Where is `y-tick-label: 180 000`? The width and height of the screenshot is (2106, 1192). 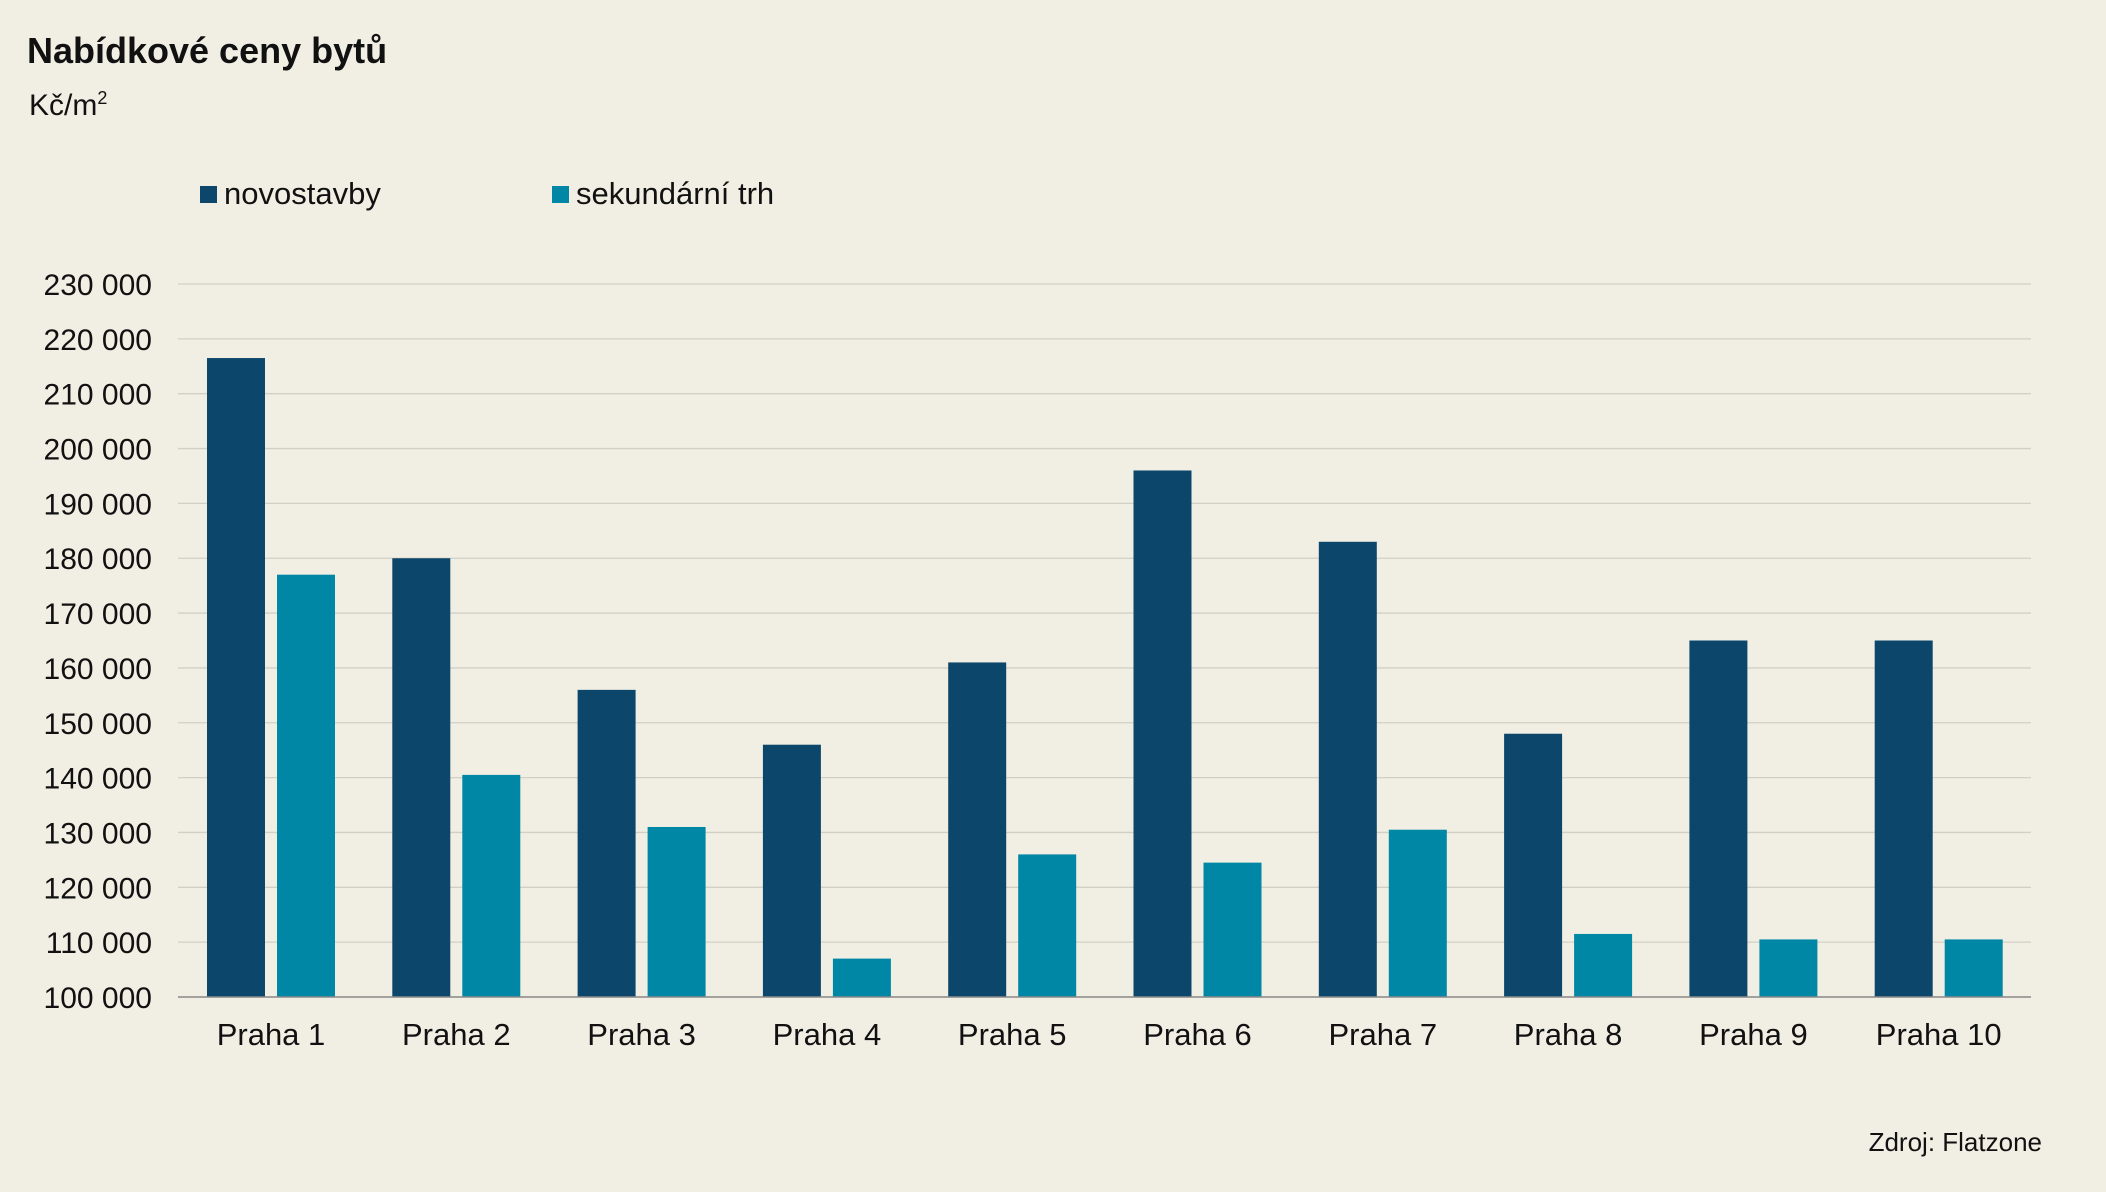
y-tick-label: 180 000 is located at coordinates (98, 559).